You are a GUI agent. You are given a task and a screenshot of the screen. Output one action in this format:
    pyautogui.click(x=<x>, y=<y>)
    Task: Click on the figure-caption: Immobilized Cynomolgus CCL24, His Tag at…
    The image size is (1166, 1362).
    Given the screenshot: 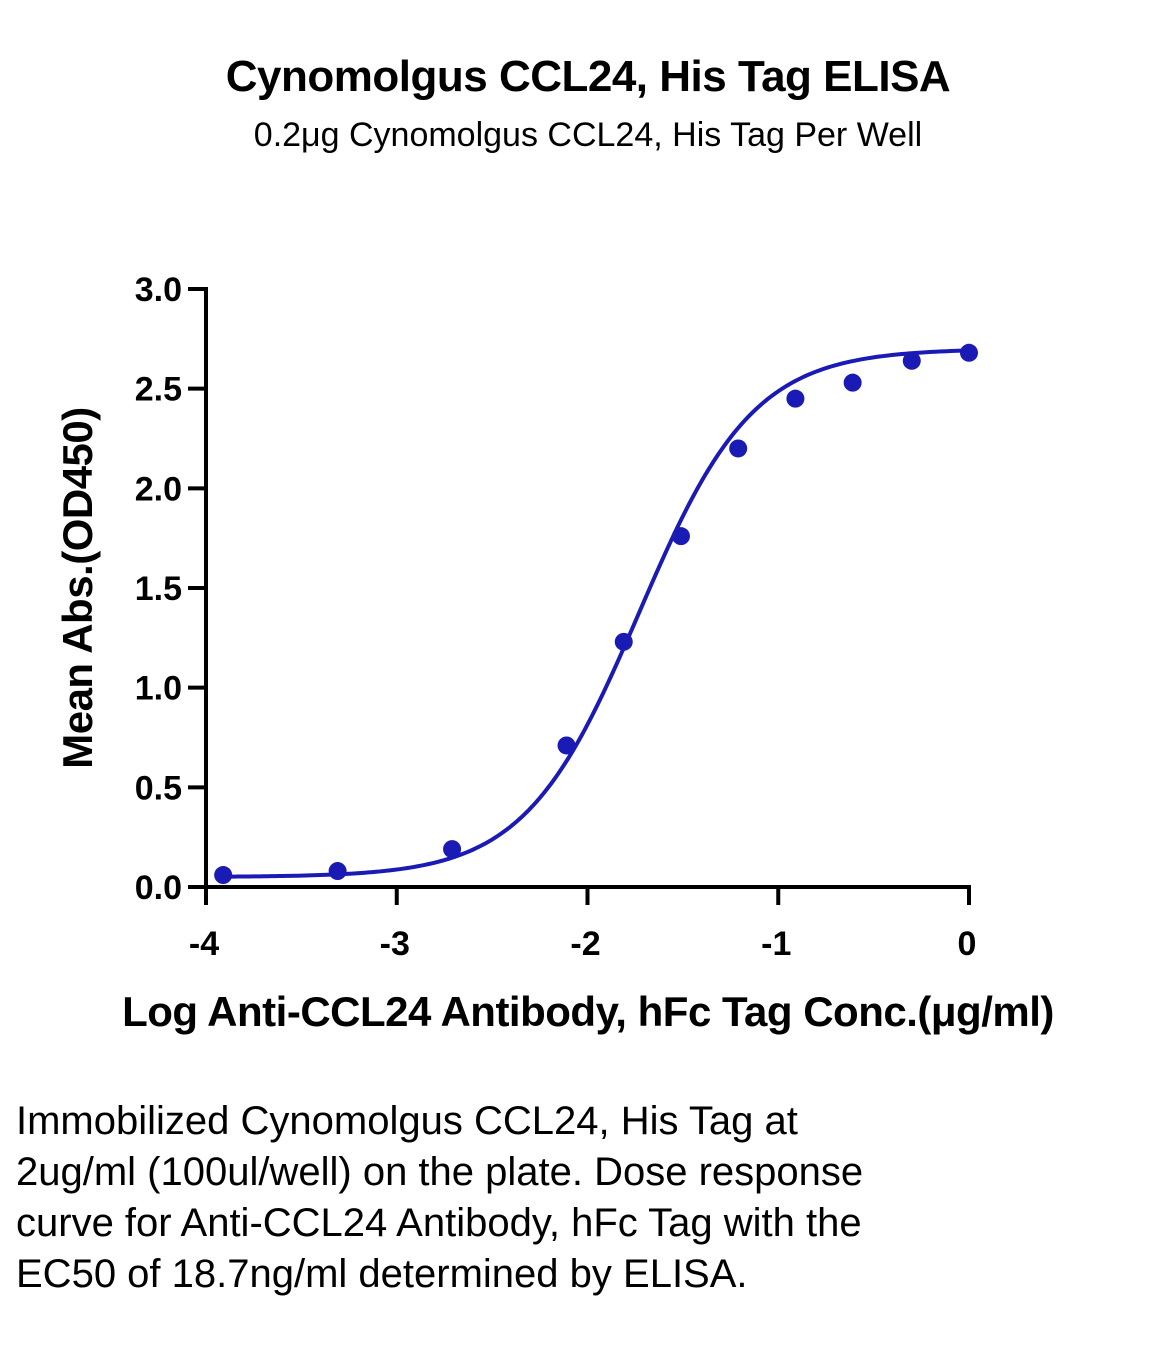 What is the action you would take?
    pyautogui.click(x=440, y=1197)
    